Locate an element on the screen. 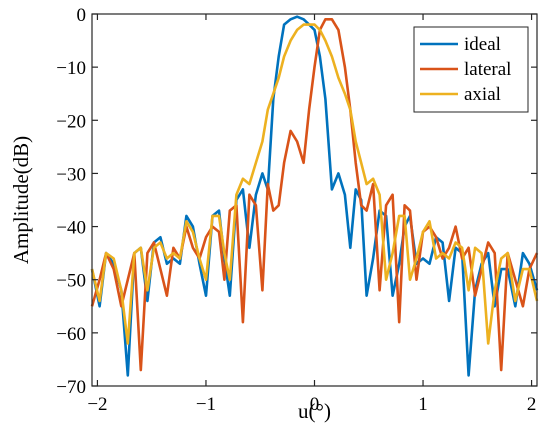 The image size is (550, 432). x-tick-label: 0 is located at coordinates (315, 404).